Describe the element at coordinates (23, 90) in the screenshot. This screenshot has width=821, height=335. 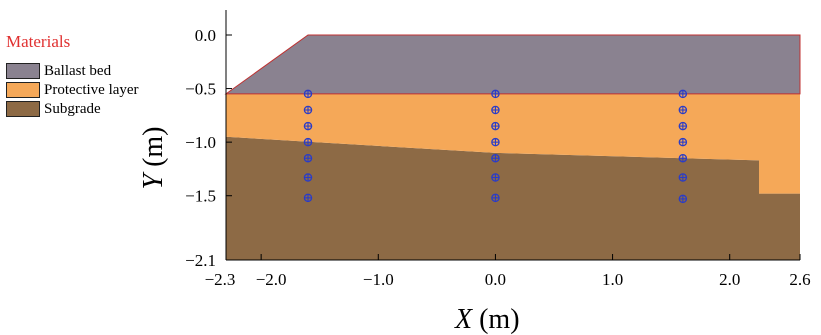
I see `legend-swatch-protective-layer` at that location.